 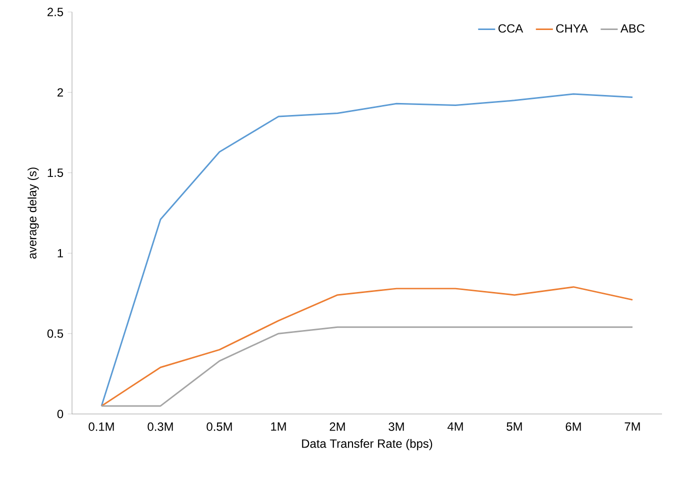 I want to click on x-axis-title: Data Transfer Rate (bps), so click(x=367, y=444).